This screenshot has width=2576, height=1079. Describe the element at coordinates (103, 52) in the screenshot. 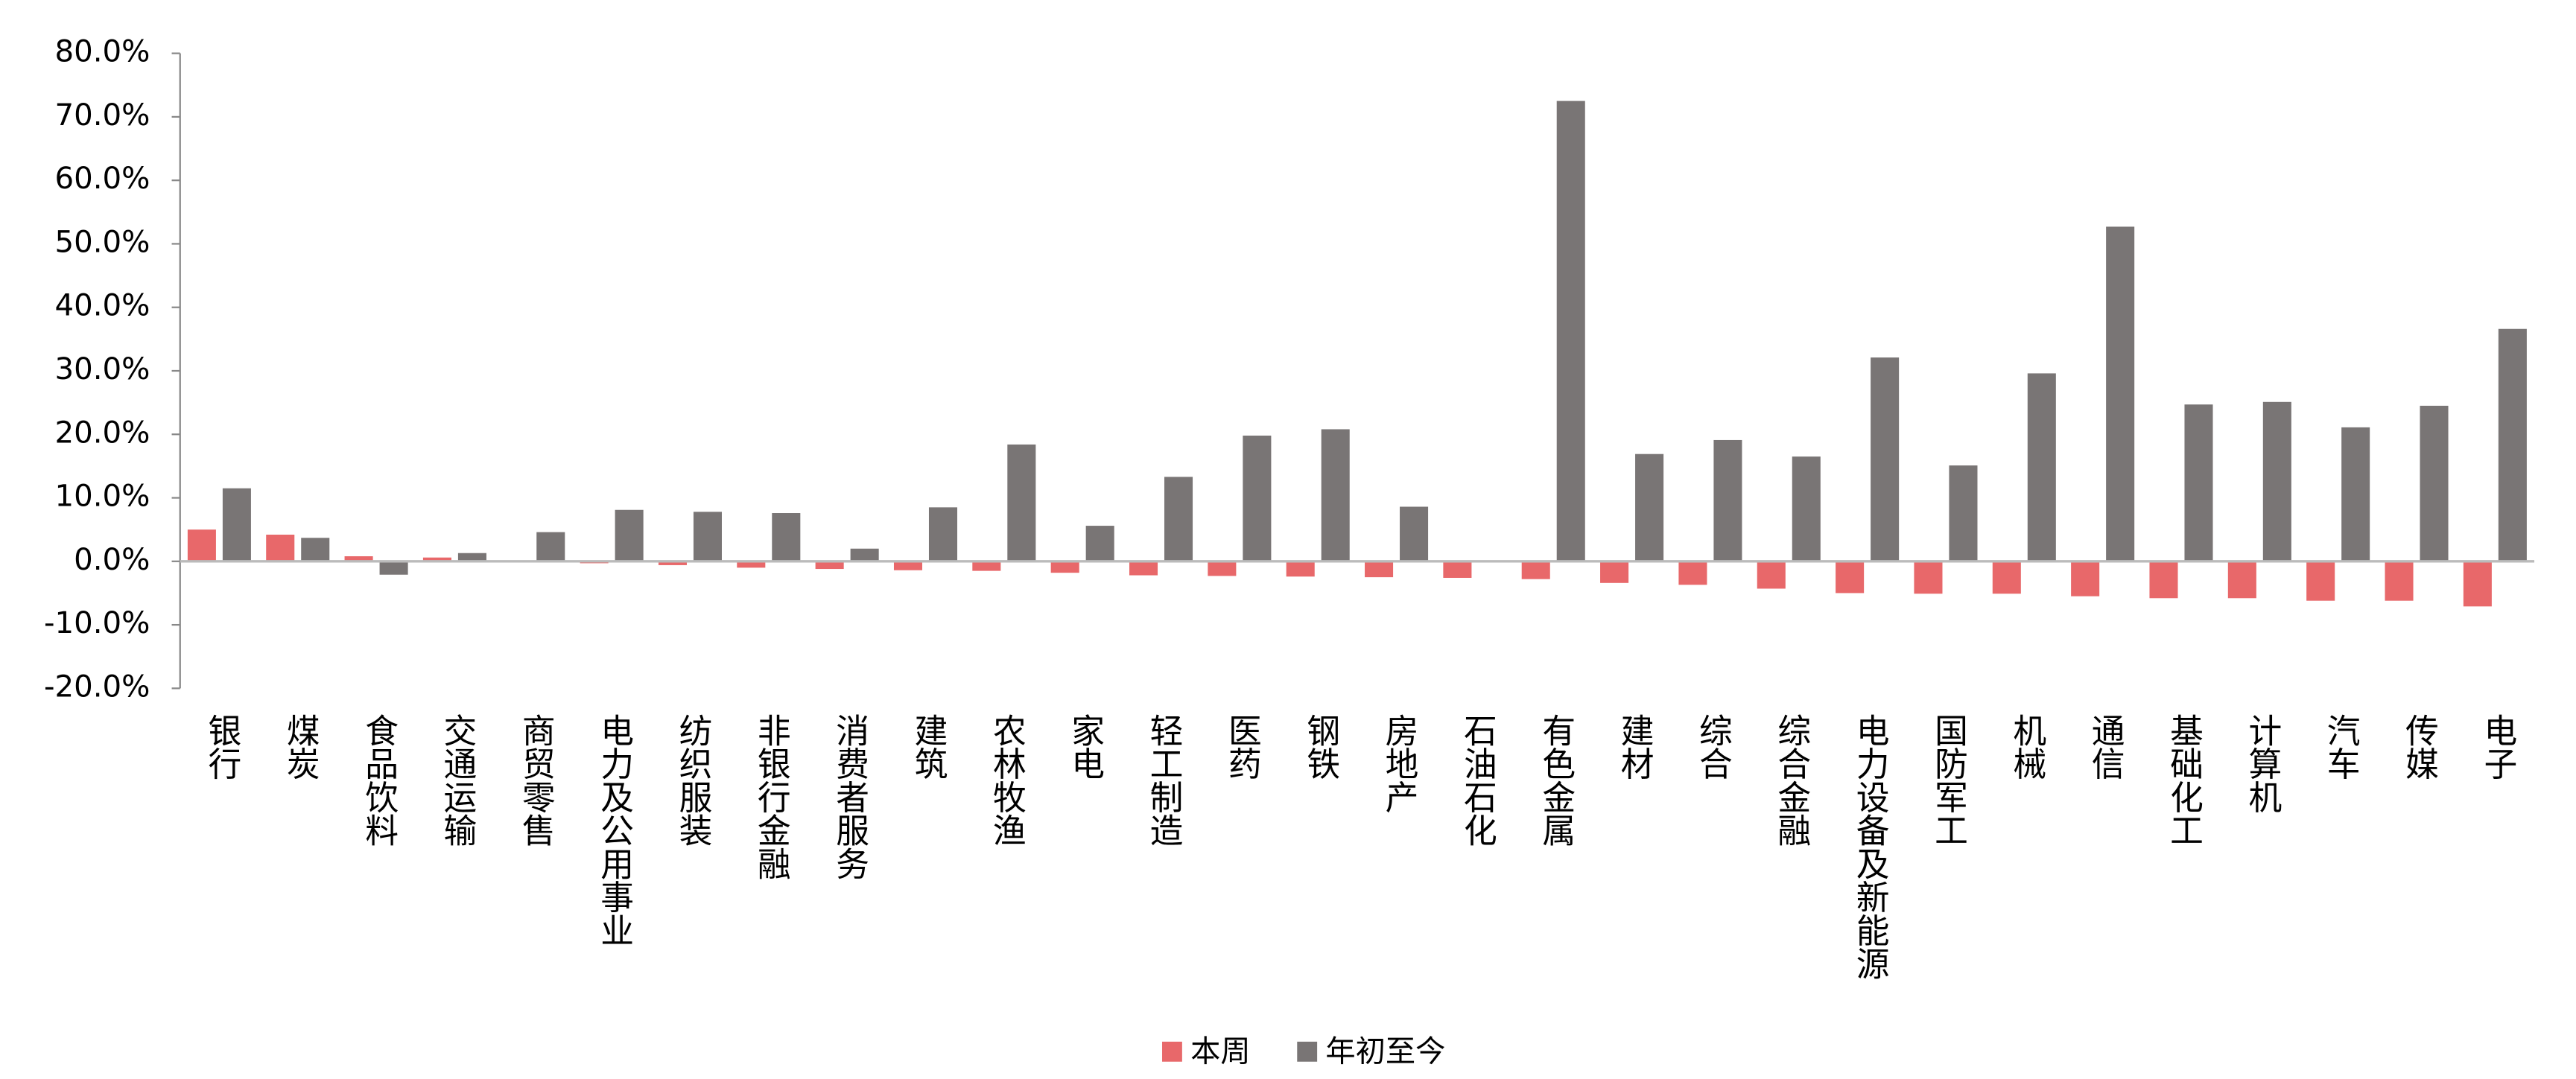

I see `y-tick-label: 80.0%` at that location.